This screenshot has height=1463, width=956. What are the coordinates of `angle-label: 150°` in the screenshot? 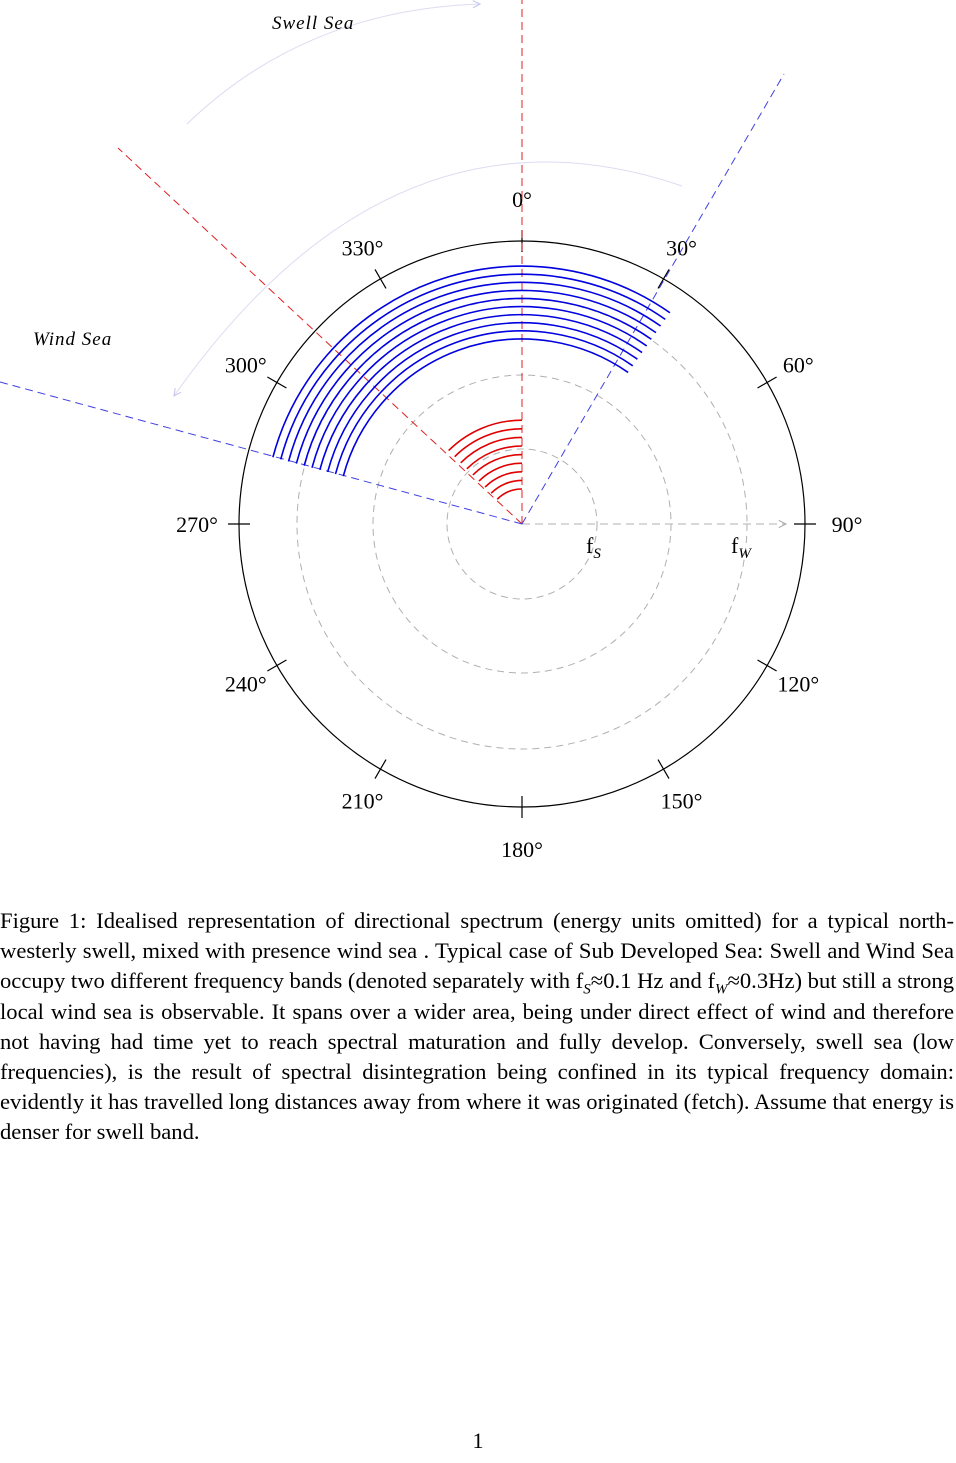 It's located at (682, 800).